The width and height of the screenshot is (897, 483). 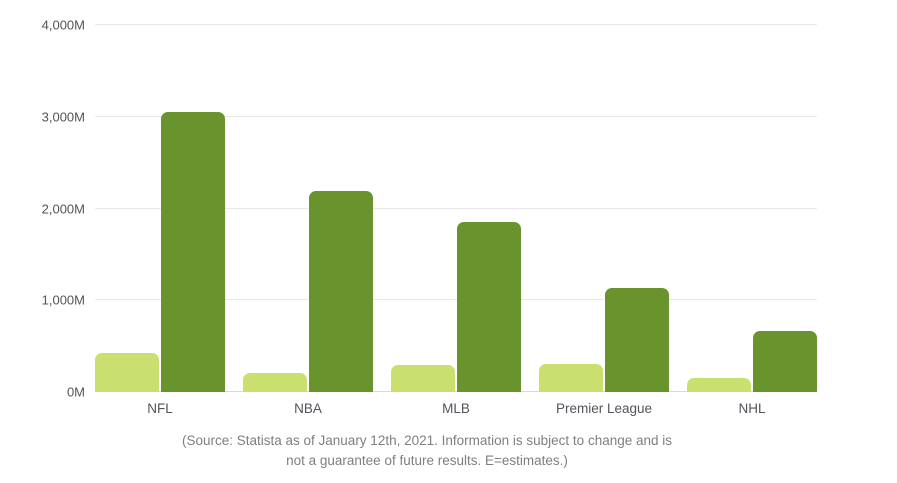 I want to click on x-tick-label: NHL, so click(x=752, y=408).